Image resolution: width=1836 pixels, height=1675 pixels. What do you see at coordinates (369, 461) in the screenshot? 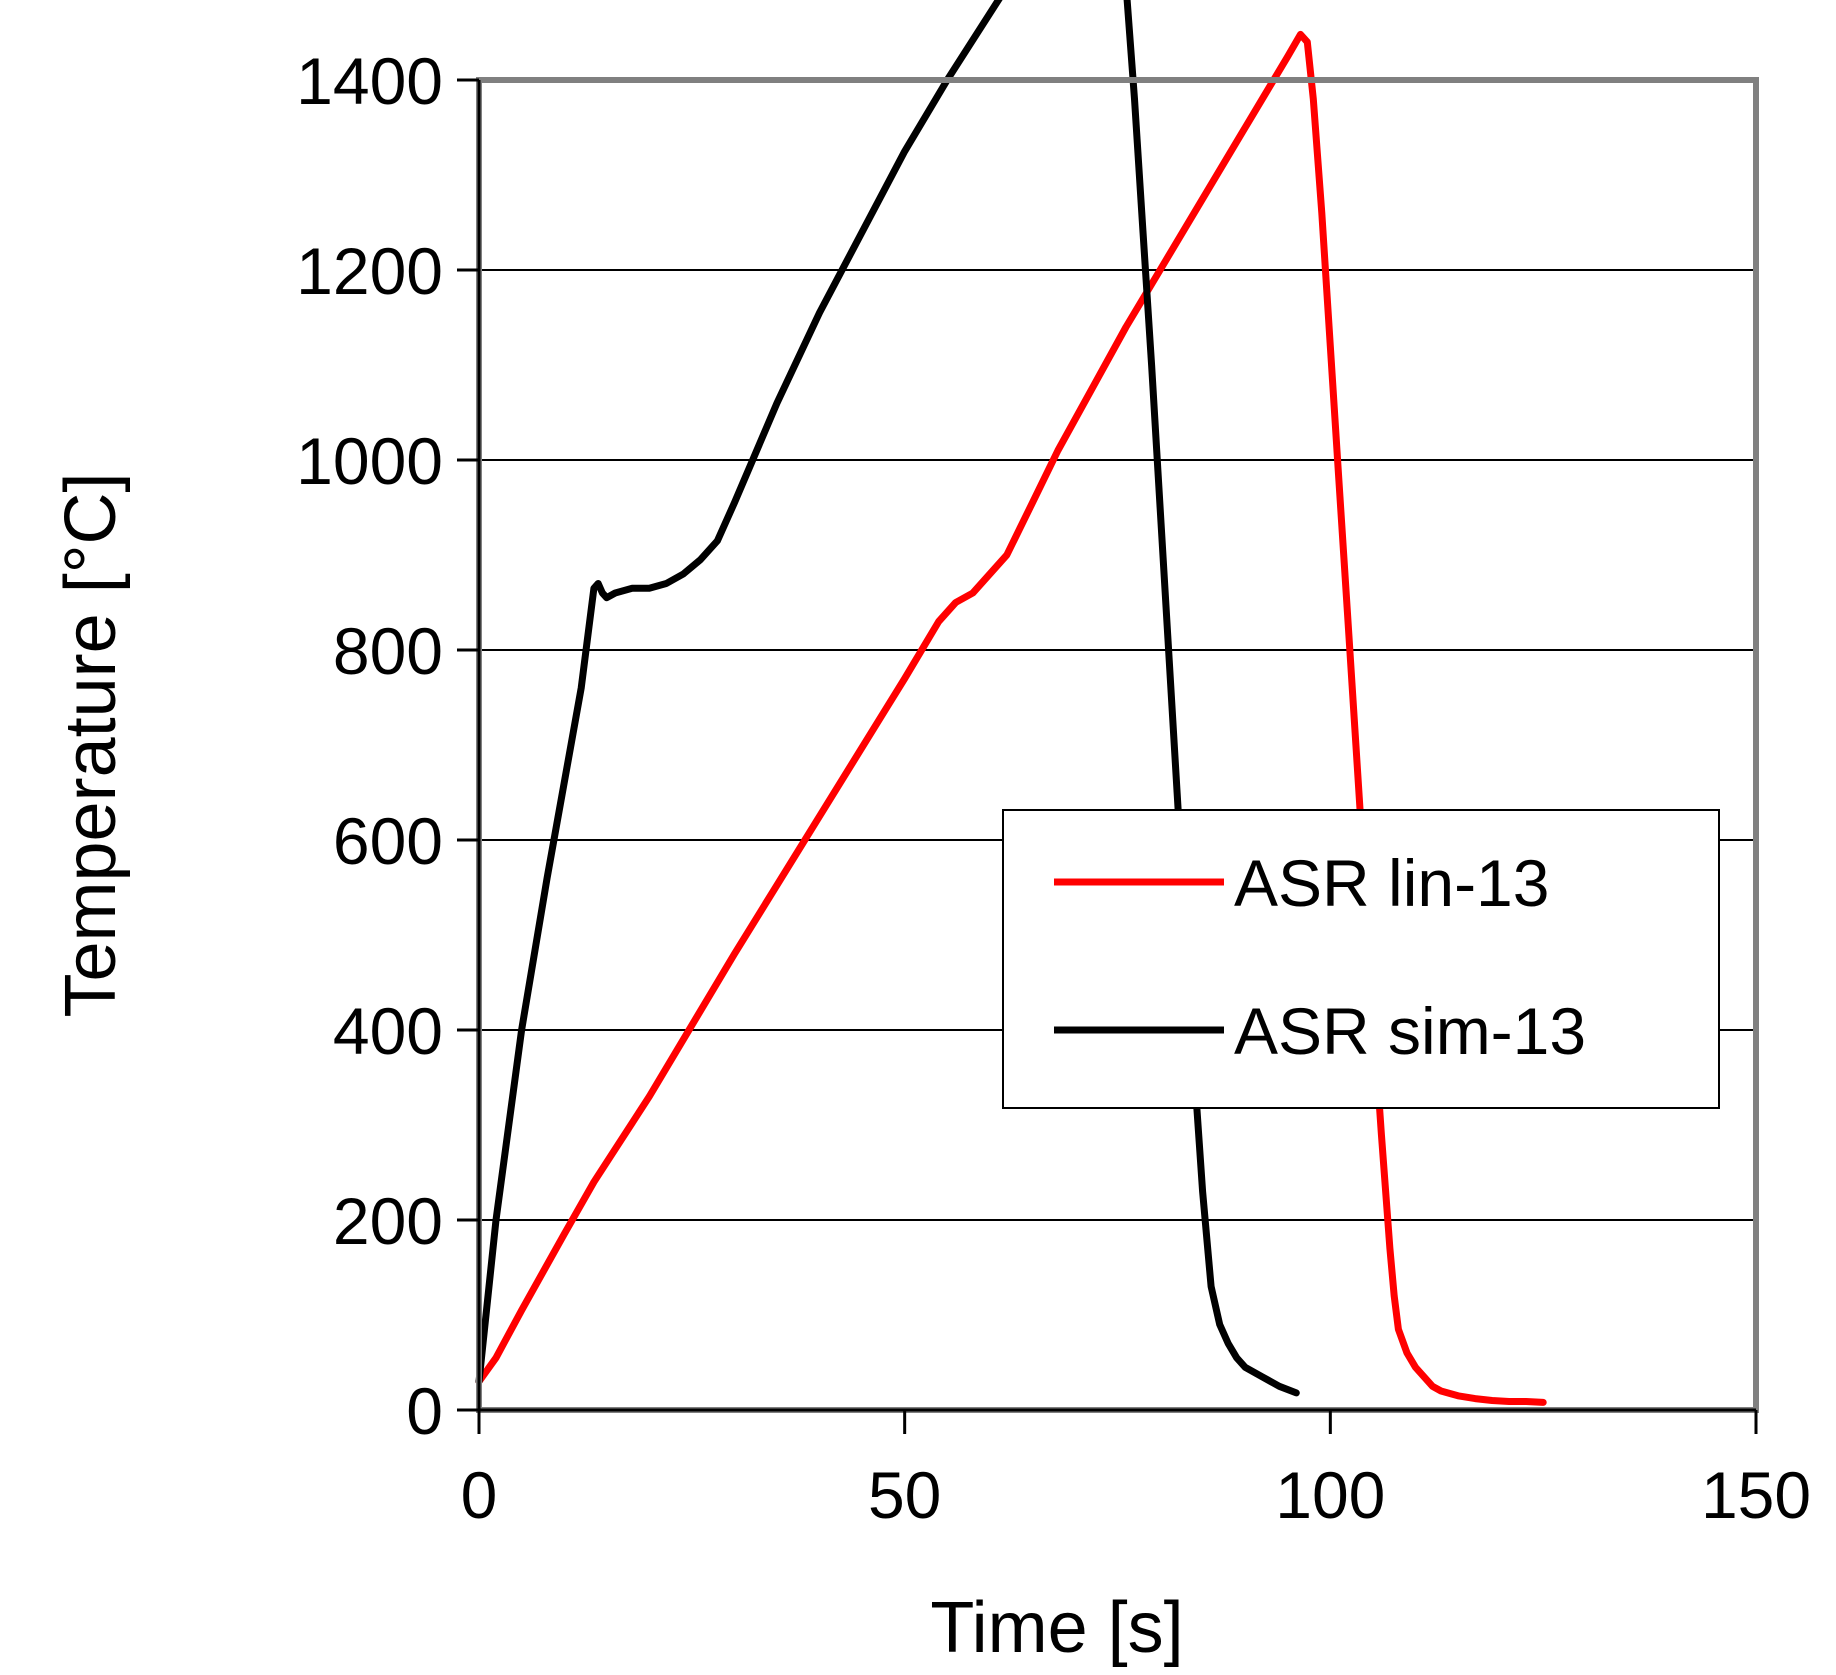
I see `y-tick-label-1000: 1000` at bounding box center [369, 461].